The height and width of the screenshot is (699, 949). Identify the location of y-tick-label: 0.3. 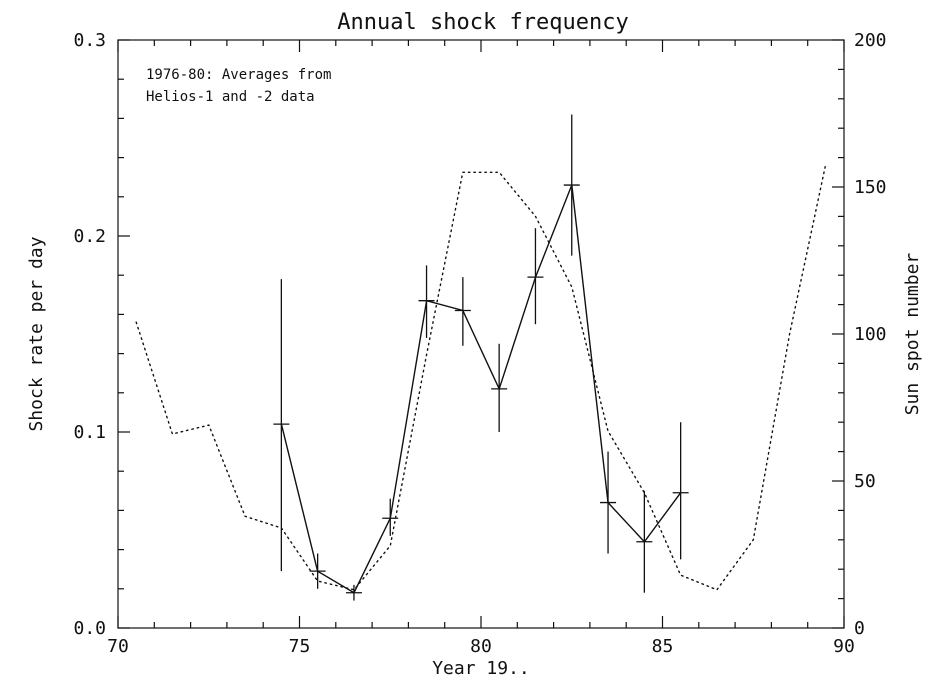
(89, 40).